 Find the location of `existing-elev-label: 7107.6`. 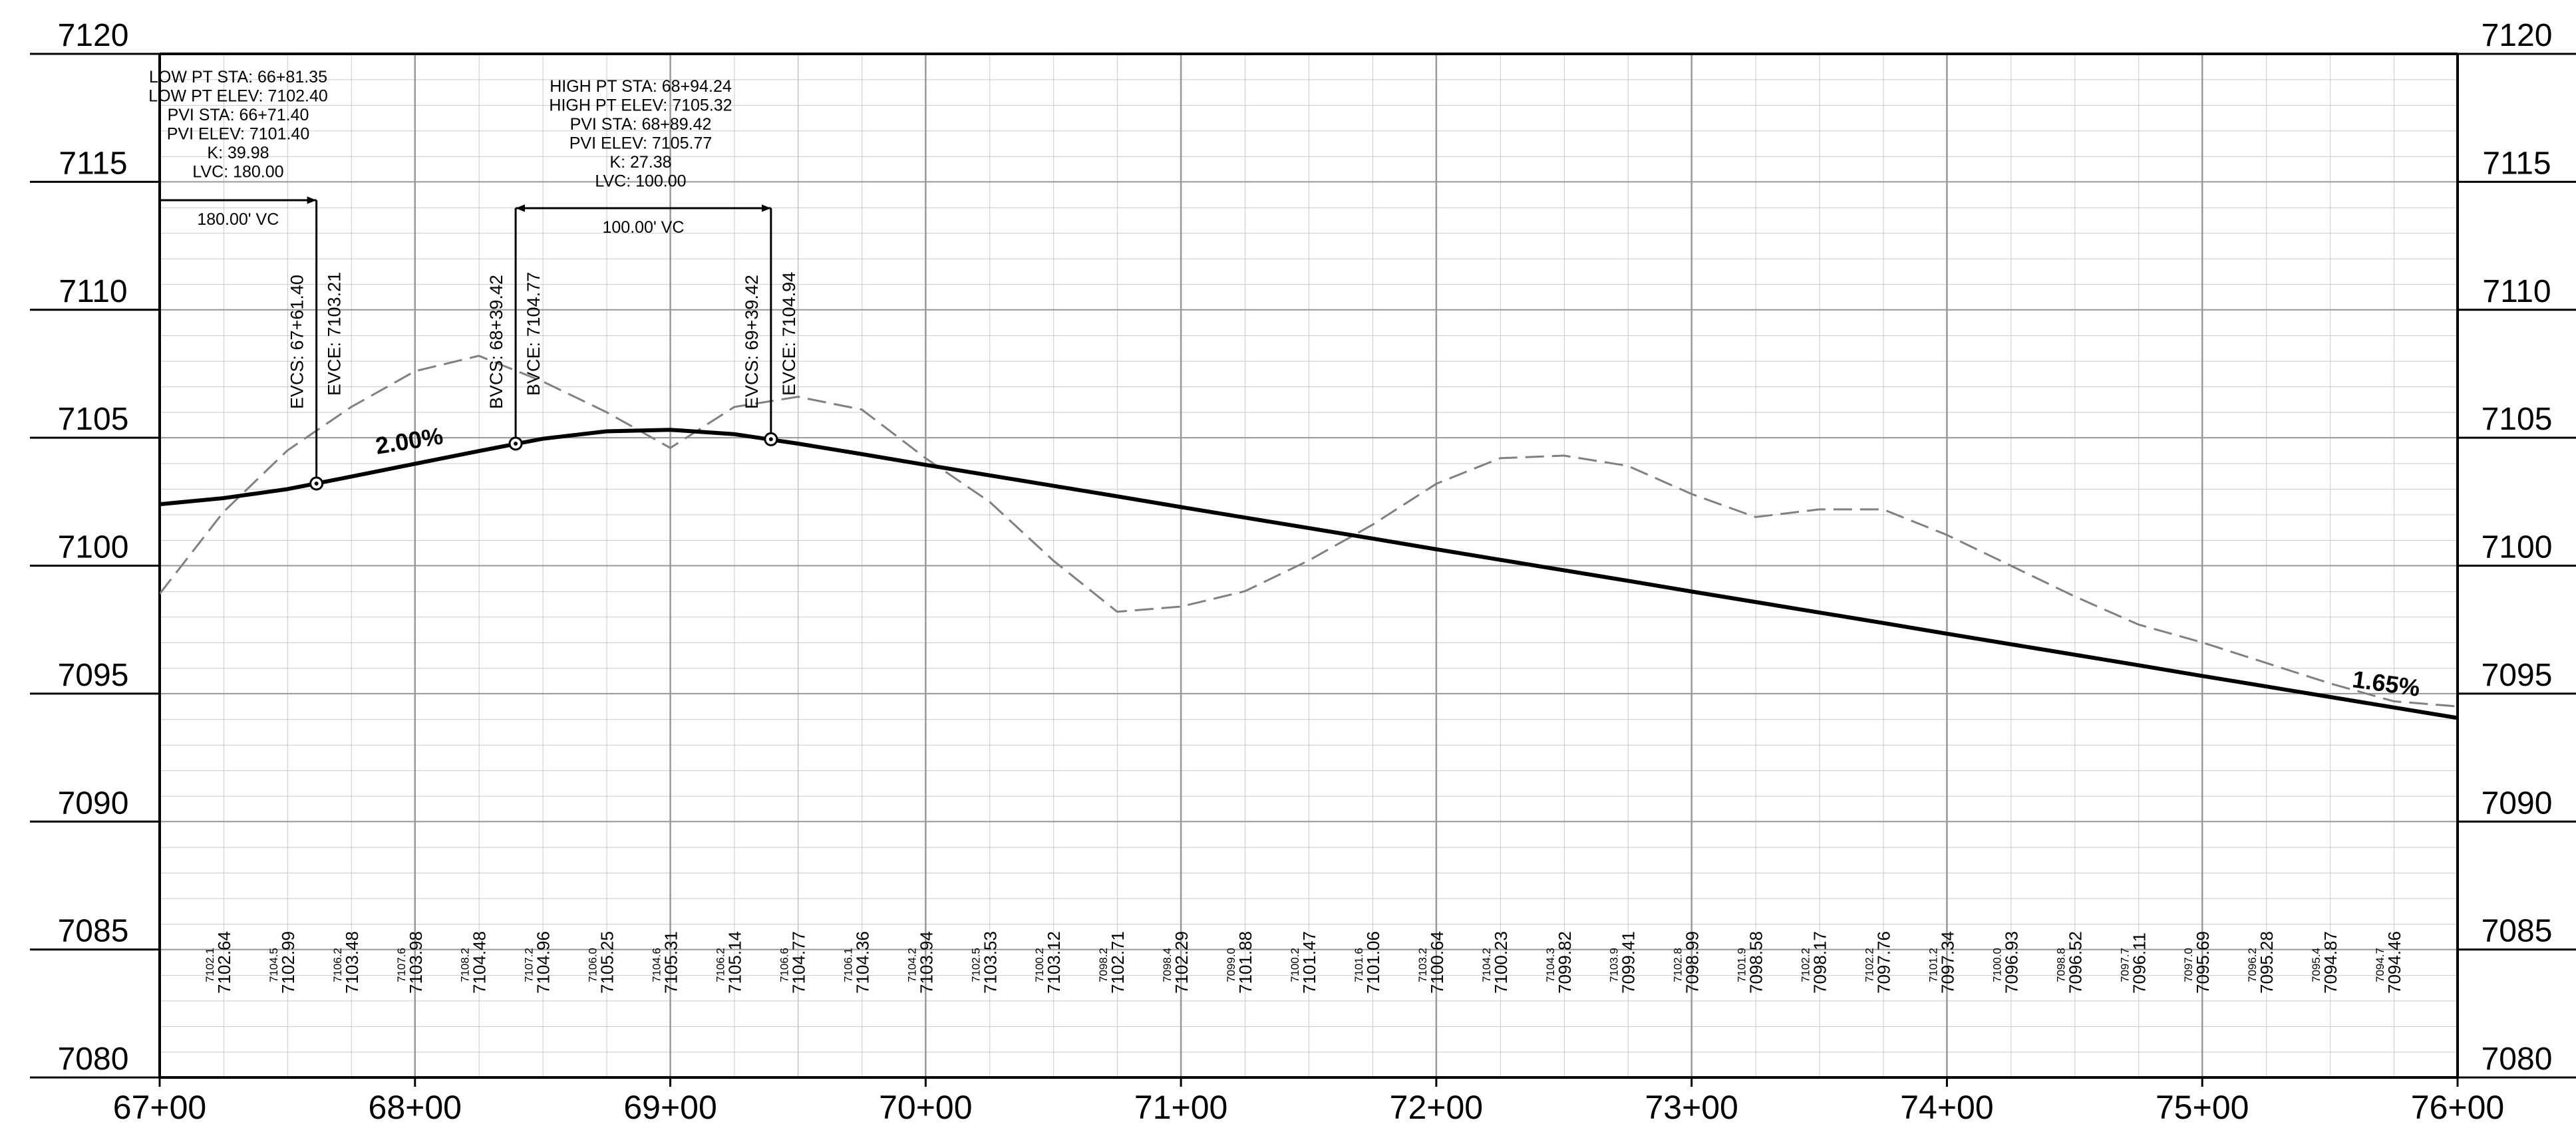

existing-elev-label: 7107.6 is located at coordinates (401, 965).